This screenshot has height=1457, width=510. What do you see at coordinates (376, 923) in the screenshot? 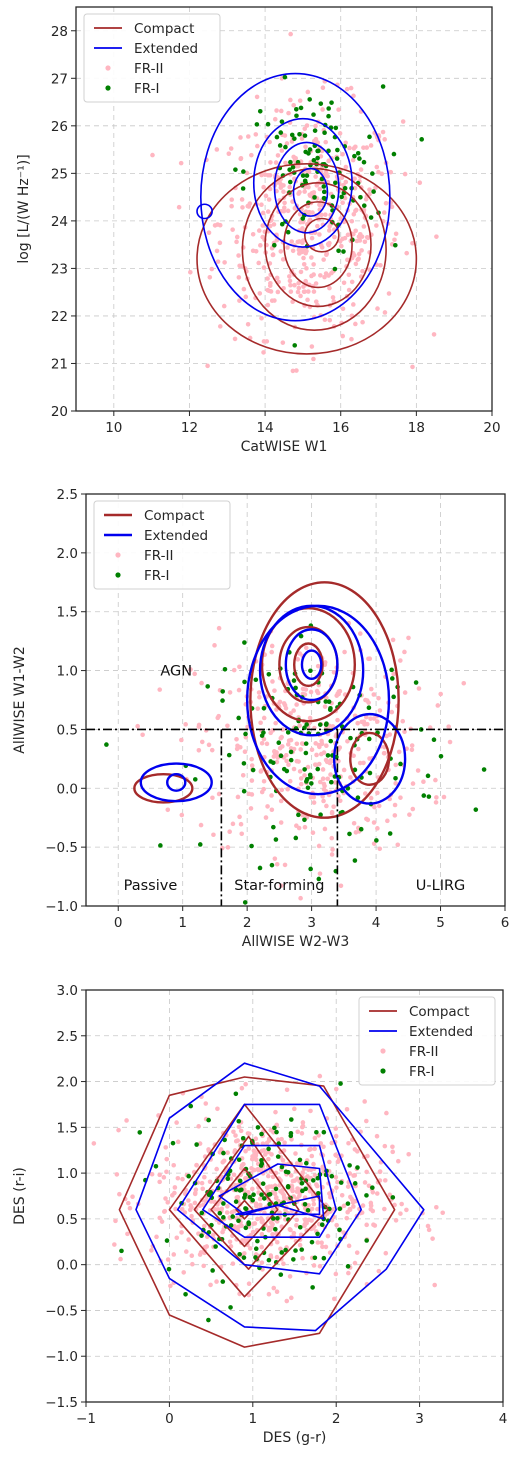
I see `x-tick-label: 4` at bounding box center [376, 923].